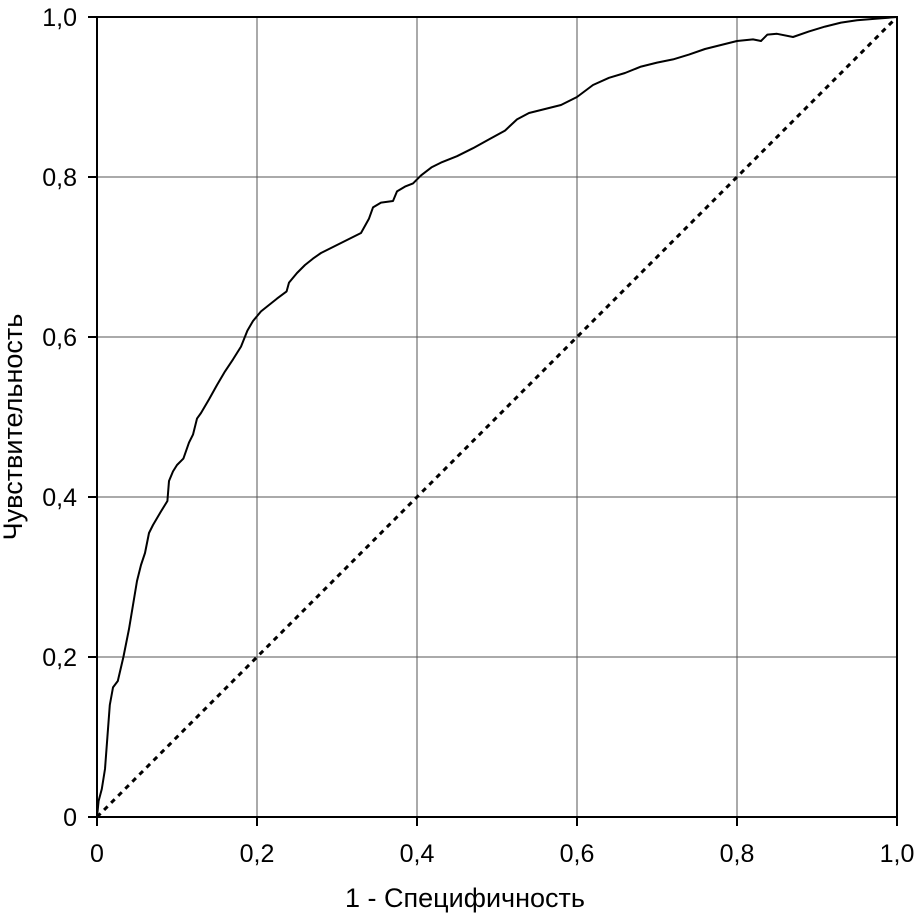 This screenshot has width=917, height=917. I want to click on x-tick-label: 0,4, so click(417, 854).